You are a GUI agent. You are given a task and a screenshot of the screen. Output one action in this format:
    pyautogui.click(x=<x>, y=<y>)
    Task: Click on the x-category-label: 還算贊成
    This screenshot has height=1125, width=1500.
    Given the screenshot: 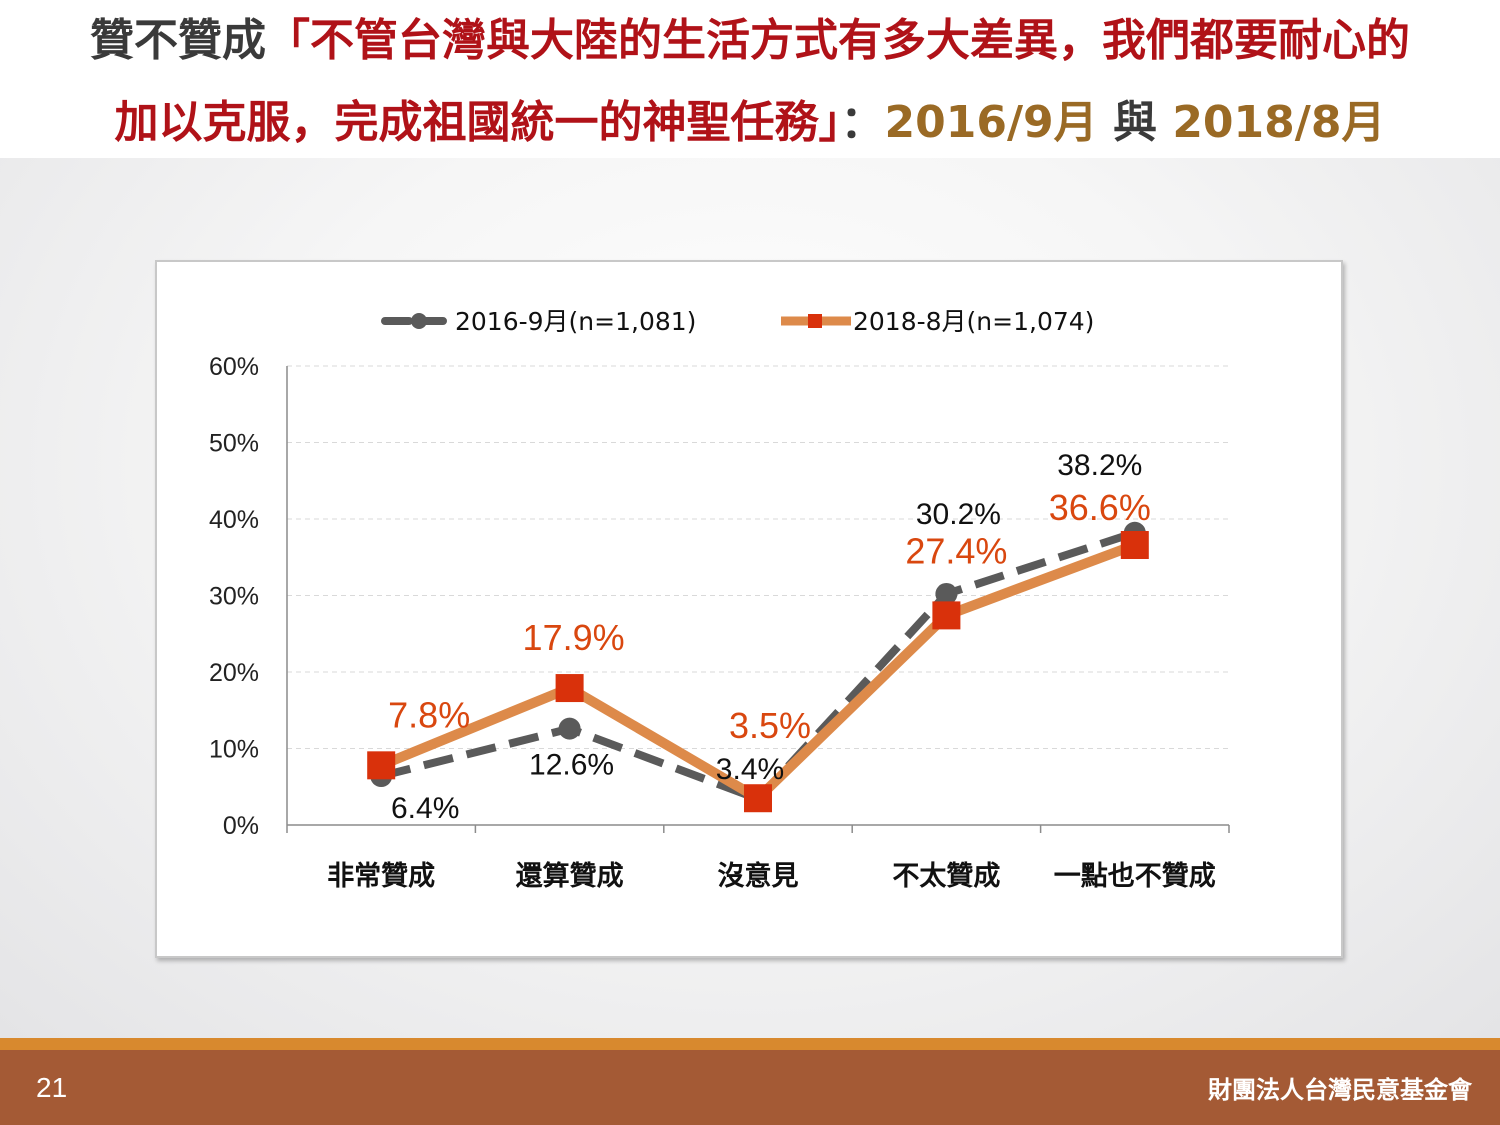 What is the action you would take?
    pyautogui.click(x=570, y=876)
    